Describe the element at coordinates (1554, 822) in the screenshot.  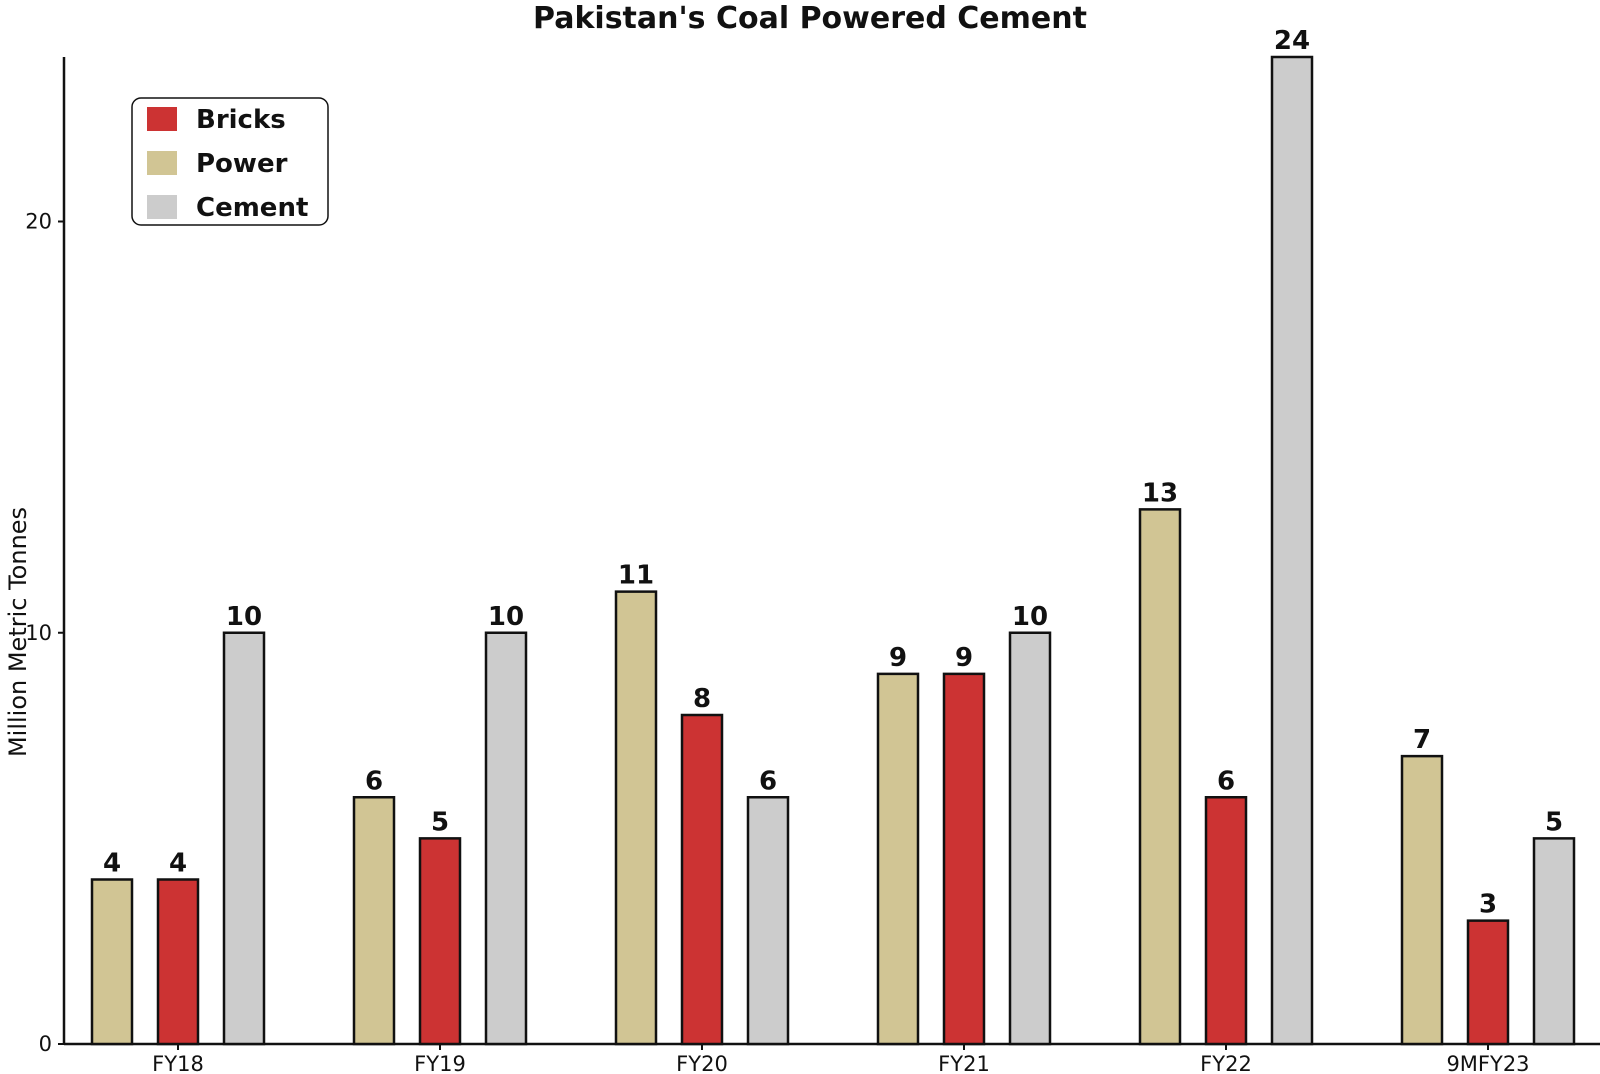
I see `data-label-cement: 5` at that location.